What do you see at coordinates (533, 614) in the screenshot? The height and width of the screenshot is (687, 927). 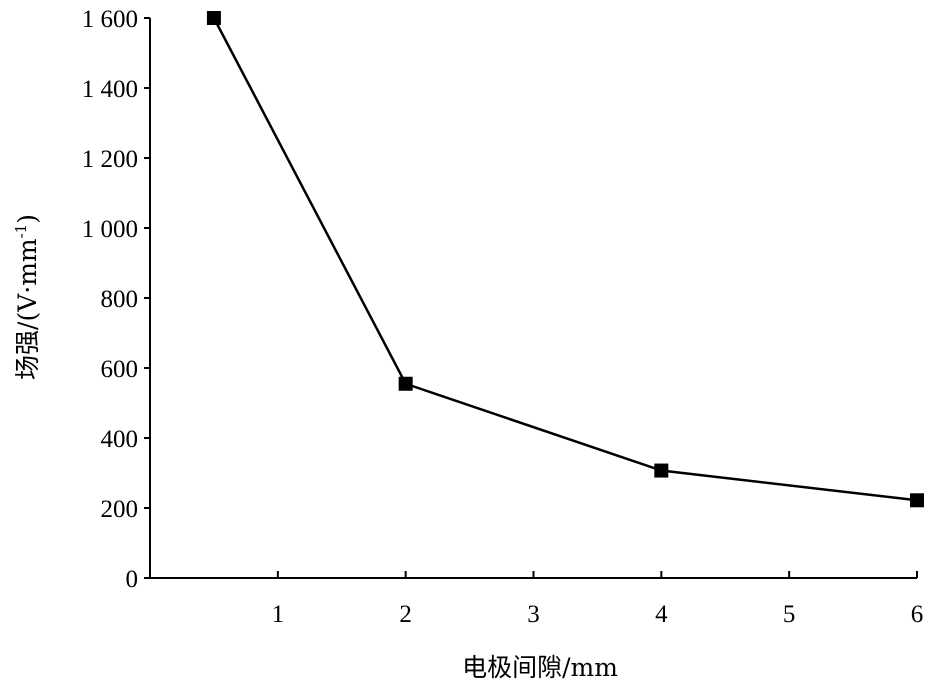 I see `x-tick-label: 3` at bounding box center [533, 614].